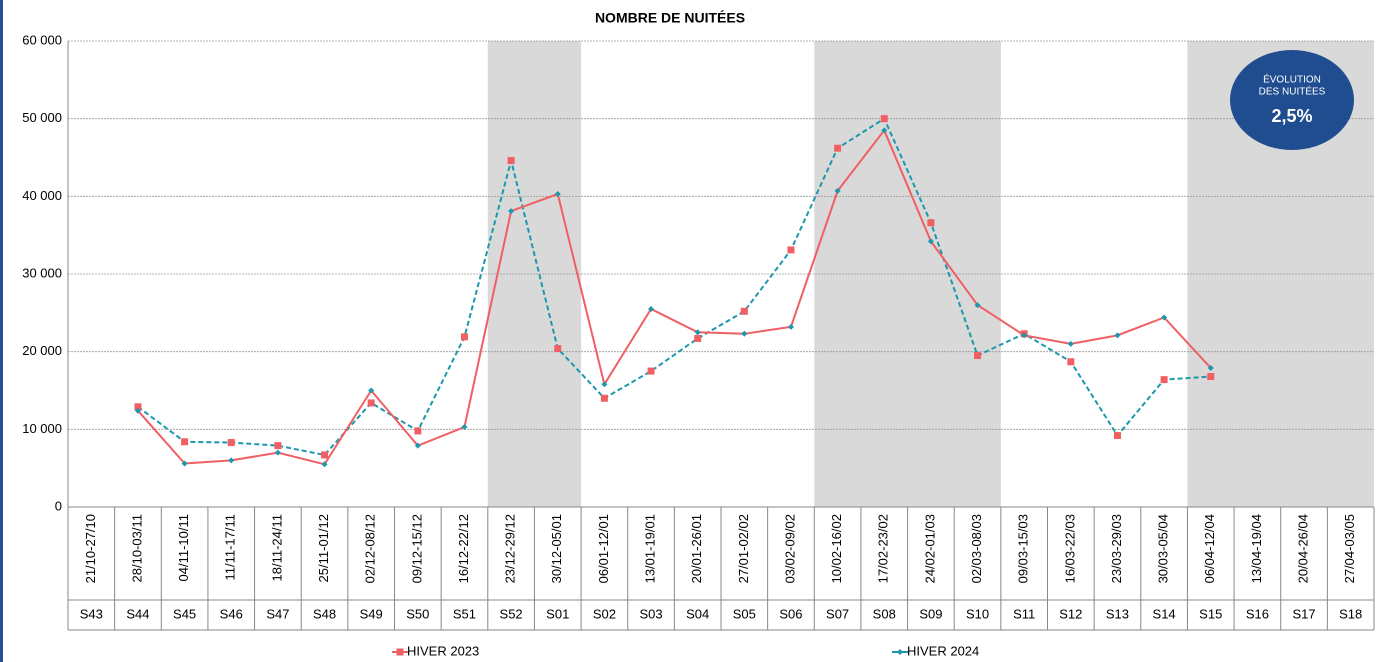  I want to click on x-tick-label: 18/11-24/11, so click(276, 547).